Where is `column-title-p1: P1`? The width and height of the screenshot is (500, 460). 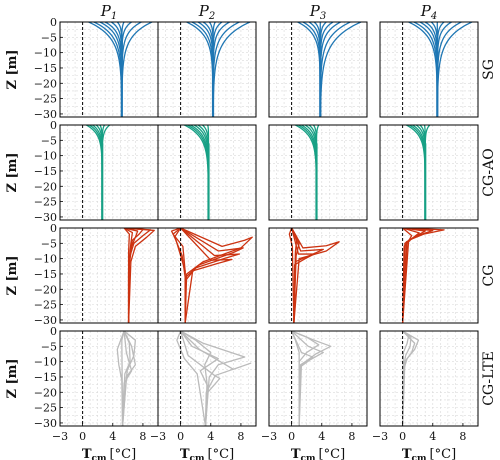
column-title-p1: P1 is located at coordinates (108, 12).